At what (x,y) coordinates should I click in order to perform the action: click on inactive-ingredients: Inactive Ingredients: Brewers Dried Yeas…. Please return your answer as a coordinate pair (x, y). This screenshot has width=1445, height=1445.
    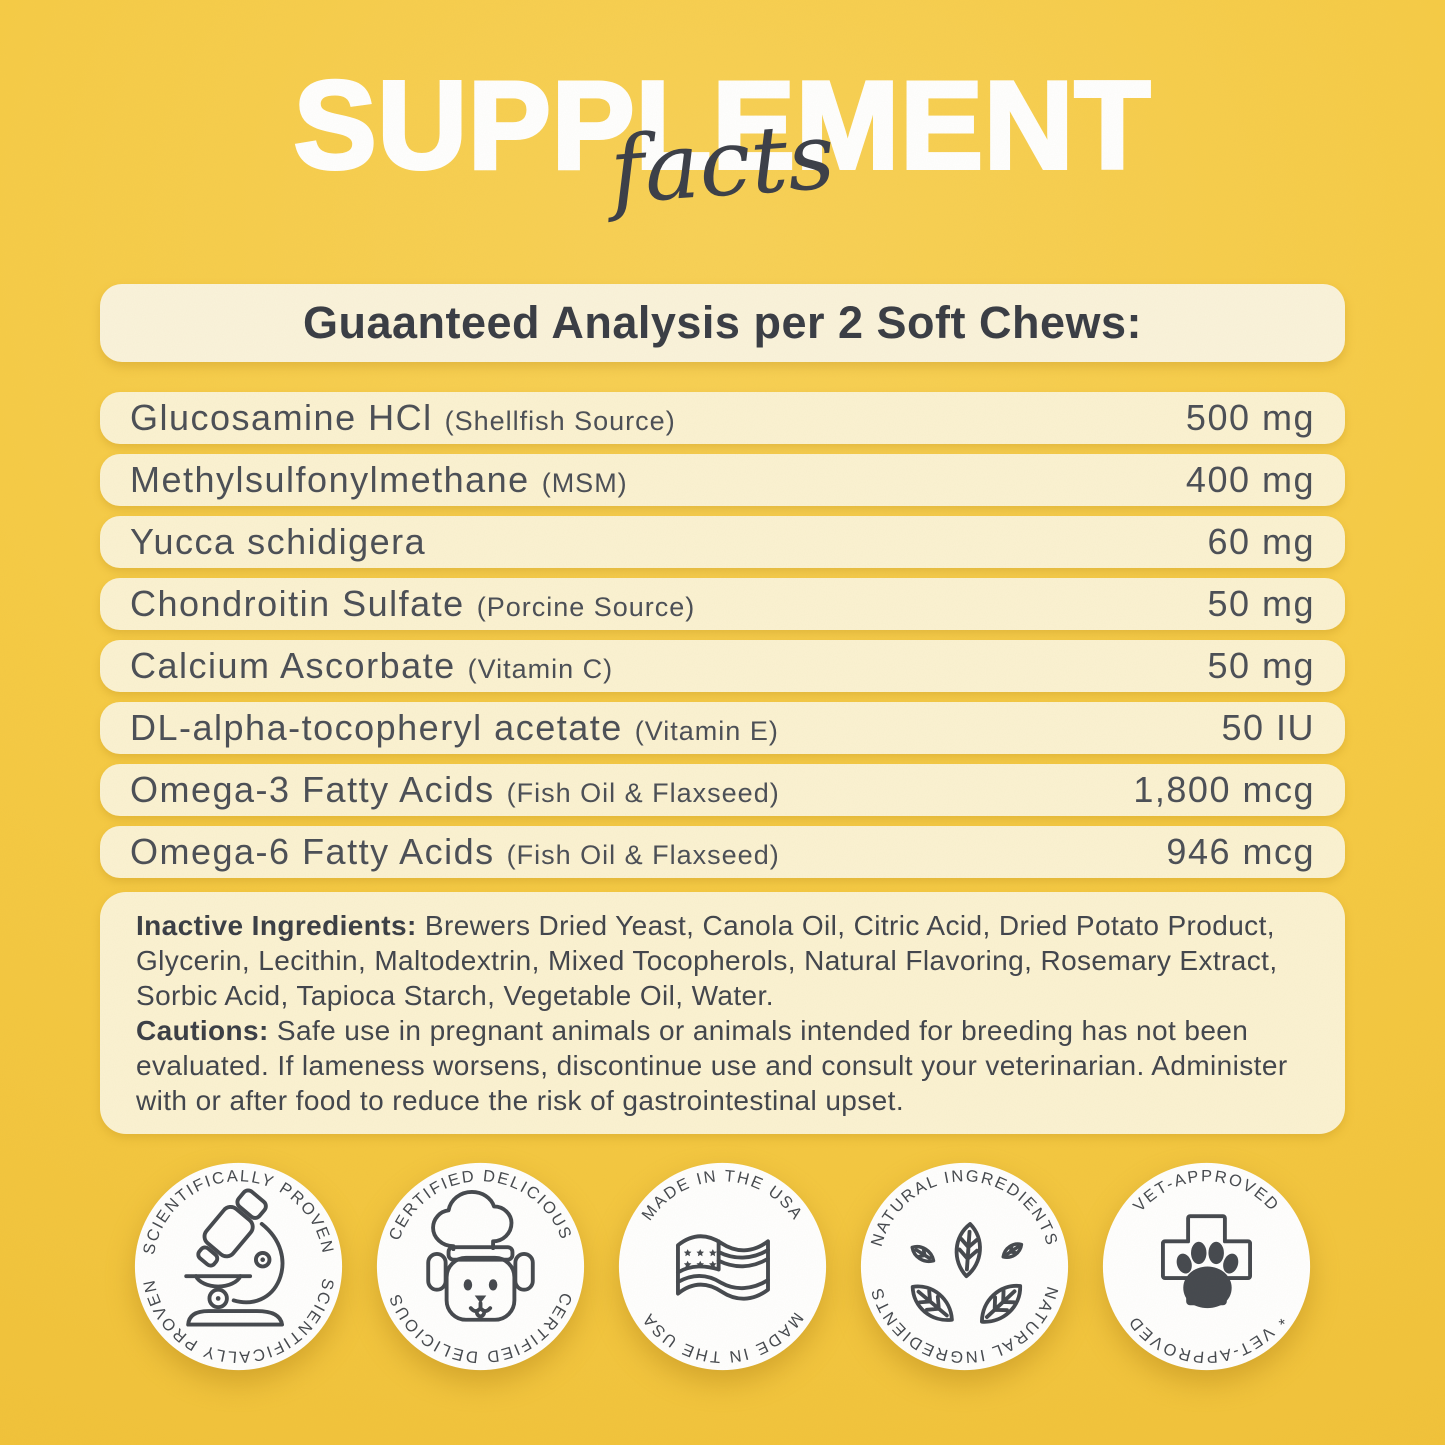
    Looking at the image, I should click on (722, 960).